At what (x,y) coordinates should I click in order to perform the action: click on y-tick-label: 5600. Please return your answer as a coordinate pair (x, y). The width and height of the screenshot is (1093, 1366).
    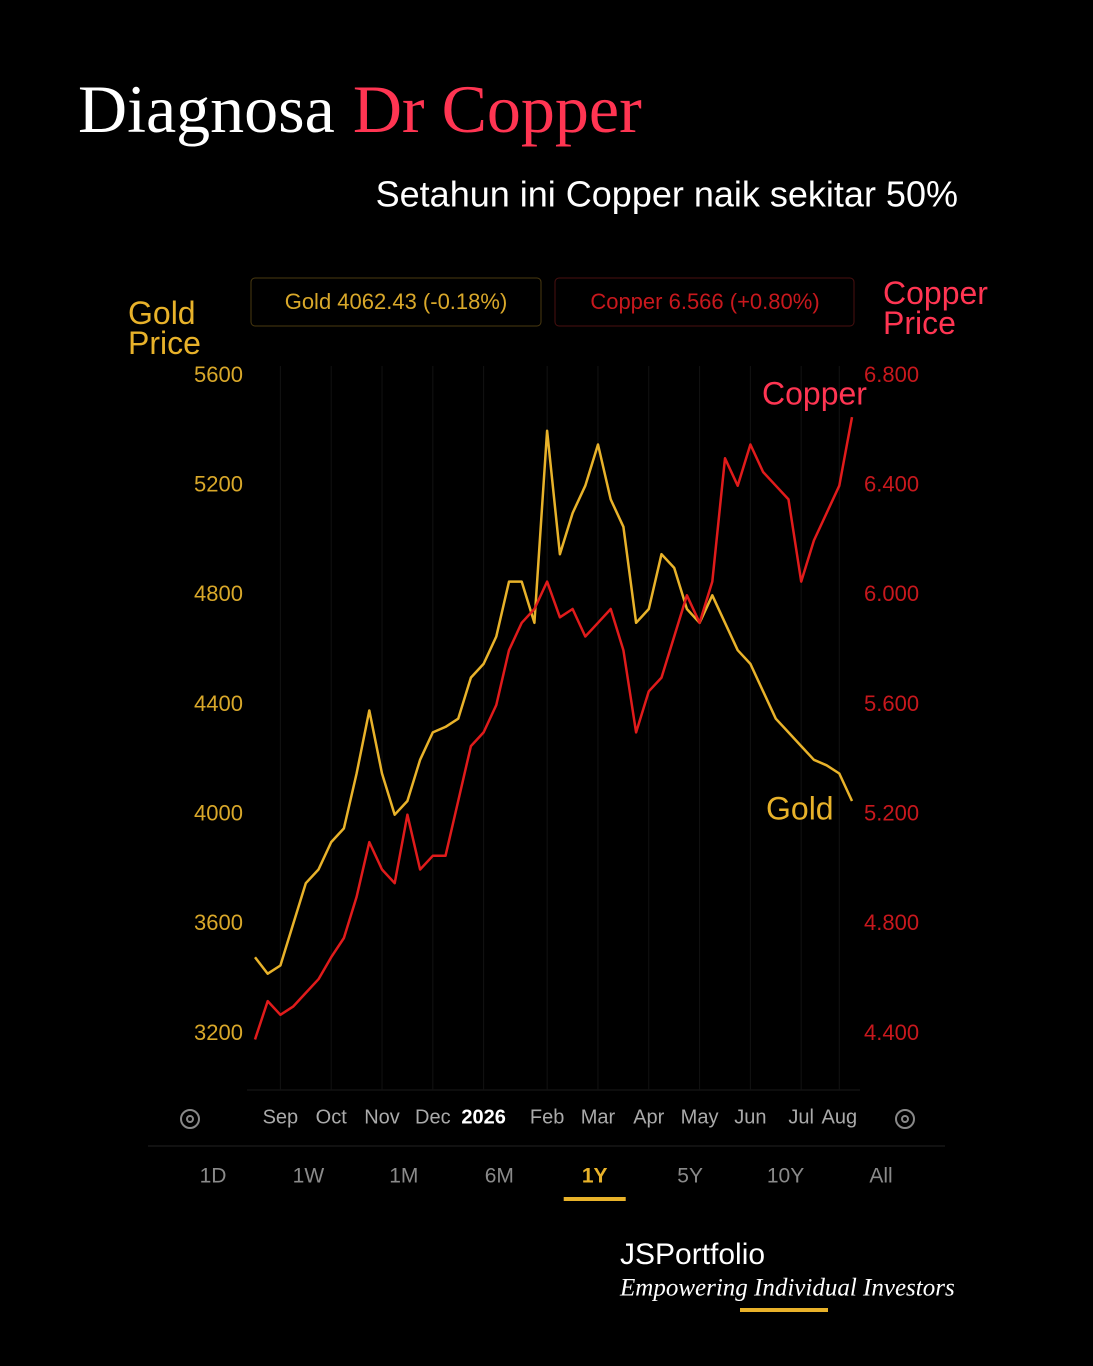
    Looking at the image, I should click on (218, 374).